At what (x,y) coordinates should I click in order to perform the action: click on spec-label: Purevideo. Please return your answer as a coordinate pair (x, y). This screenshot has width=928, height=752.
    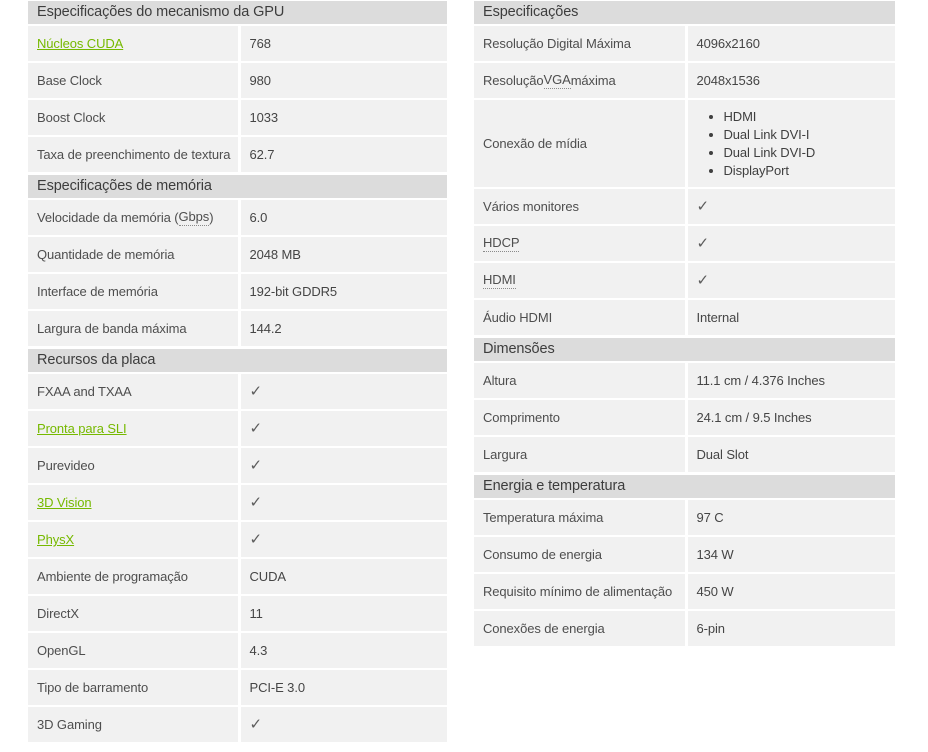
    Looking at the image, I should click on (133, 465).